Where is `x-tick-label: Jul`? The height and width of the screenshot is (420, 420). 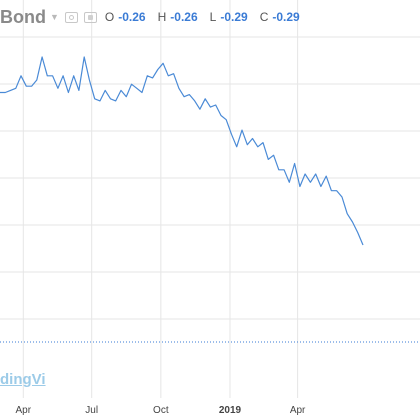 x-tick-label: Jul is located at coordinates (91, 410).